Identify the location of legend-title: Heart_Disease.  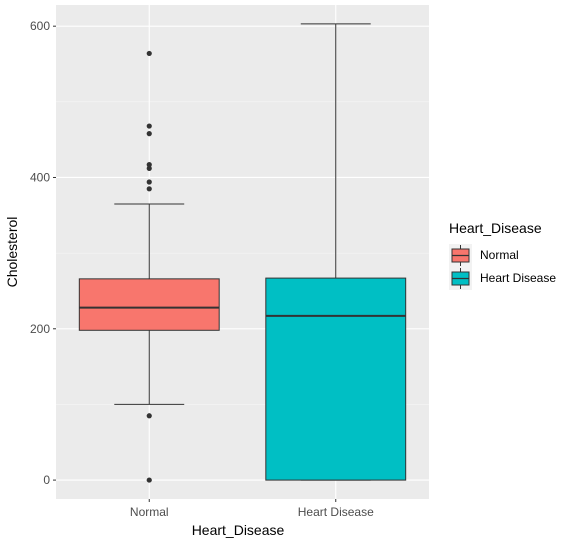
(495, 228).